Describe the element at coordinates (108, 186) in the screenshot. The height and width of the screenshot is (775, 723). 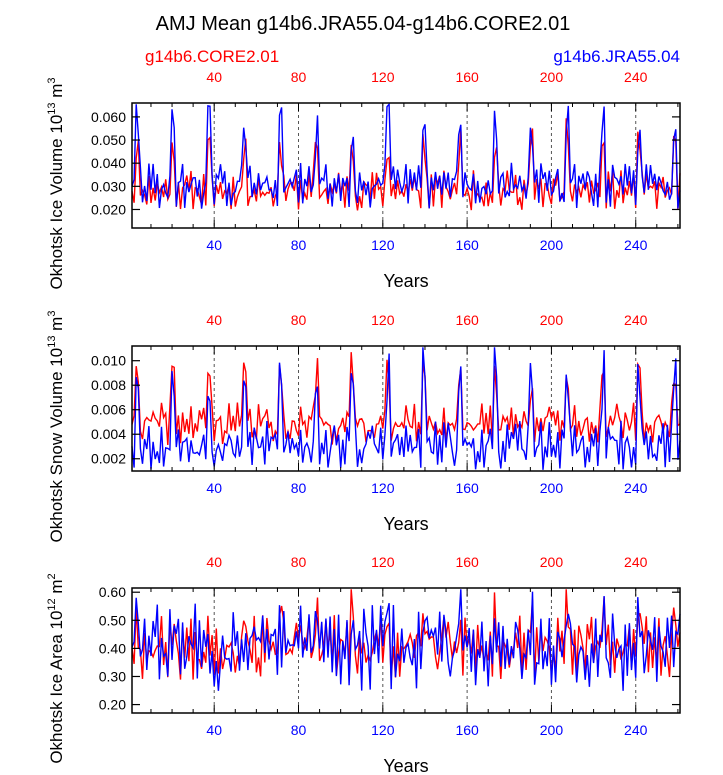
I see `ytick-label: 0.030` at that location.